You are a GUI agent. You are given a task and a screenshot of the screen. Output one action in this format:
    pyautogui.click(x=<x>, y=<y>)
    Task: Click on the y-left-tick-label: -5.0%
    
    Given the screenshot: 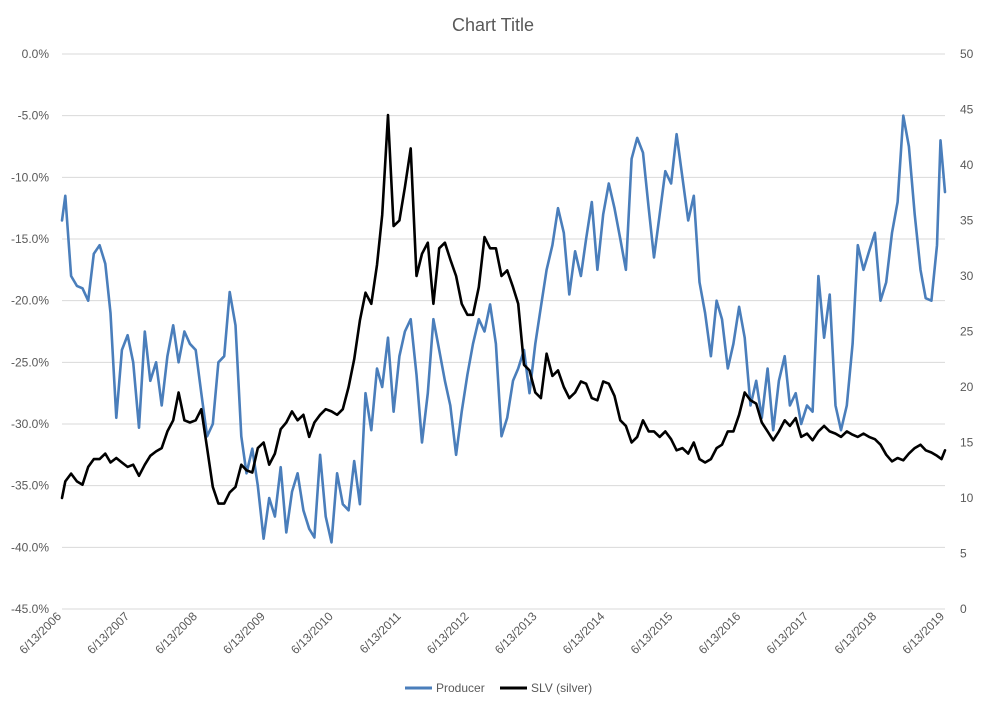 What is the action you would take?
    pyautogui.click(x=34, y=116)
    